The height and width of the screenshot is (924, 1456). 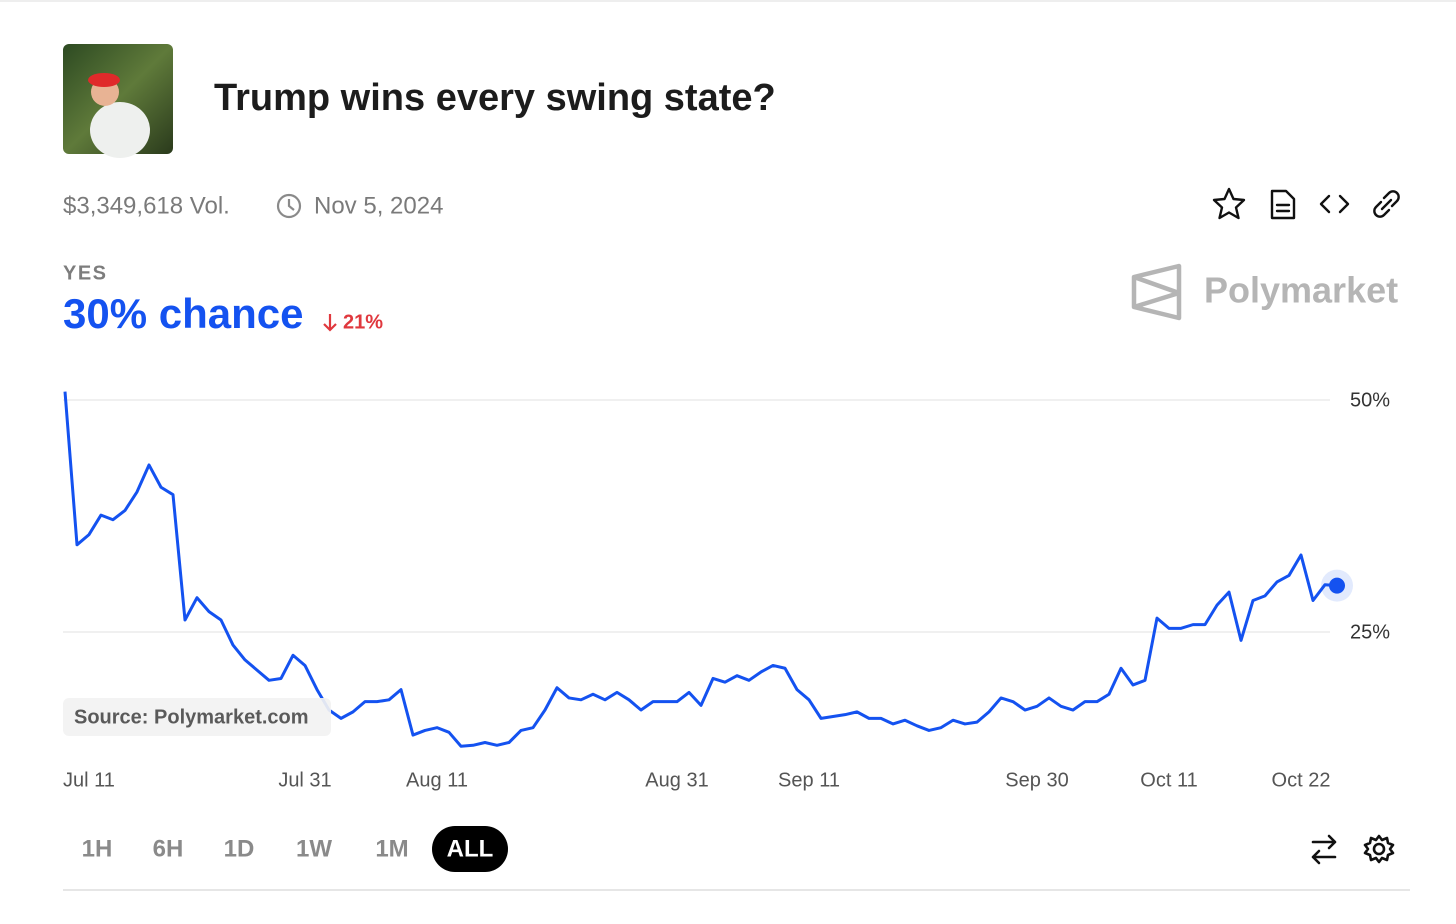 I want to click on document-icon, so click(x=1283, y=204).